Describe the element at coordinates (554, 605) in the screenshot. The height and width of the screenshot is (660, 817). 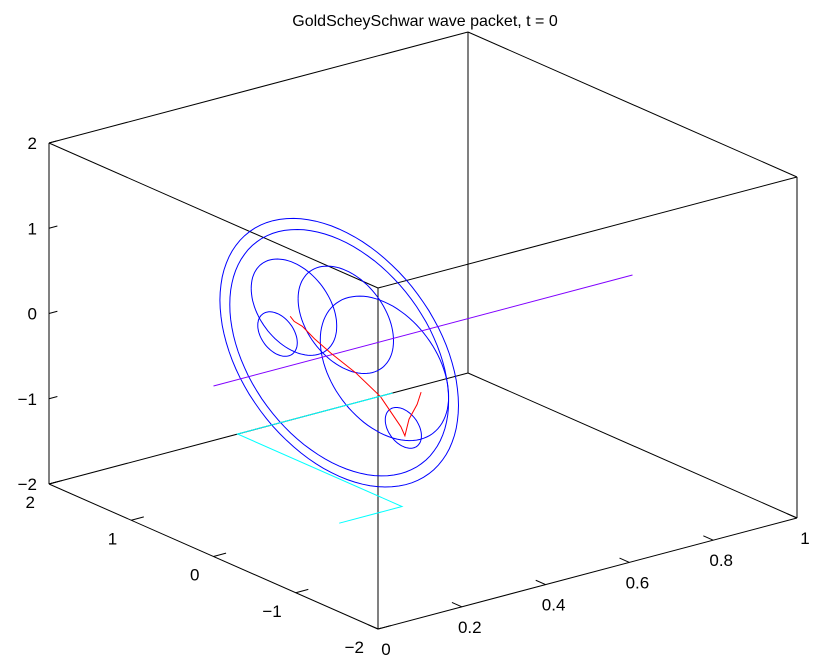
I see `x-tick-label: 0.4` at that location.